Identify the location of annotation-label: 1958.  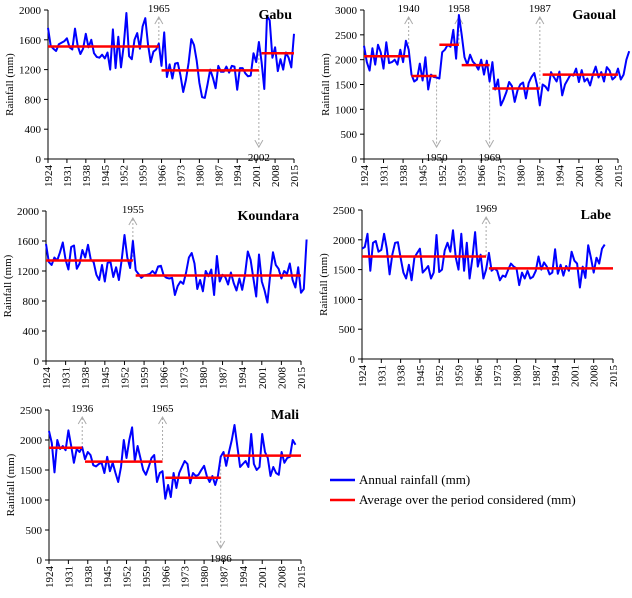
(459, 9).